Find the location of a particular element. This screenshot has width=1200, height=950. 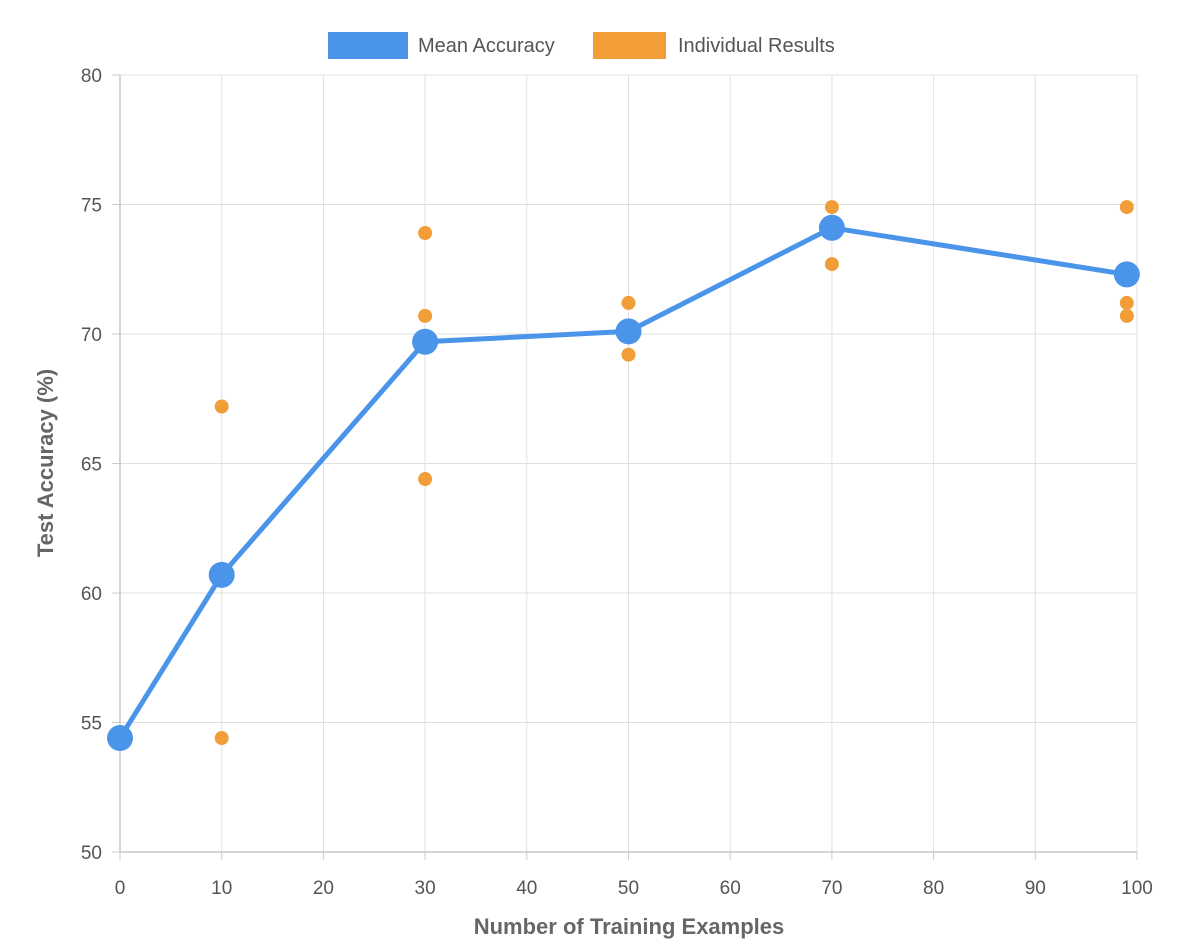

x-axis-title: Number of Training Examples is located at coordinates (629, 926).